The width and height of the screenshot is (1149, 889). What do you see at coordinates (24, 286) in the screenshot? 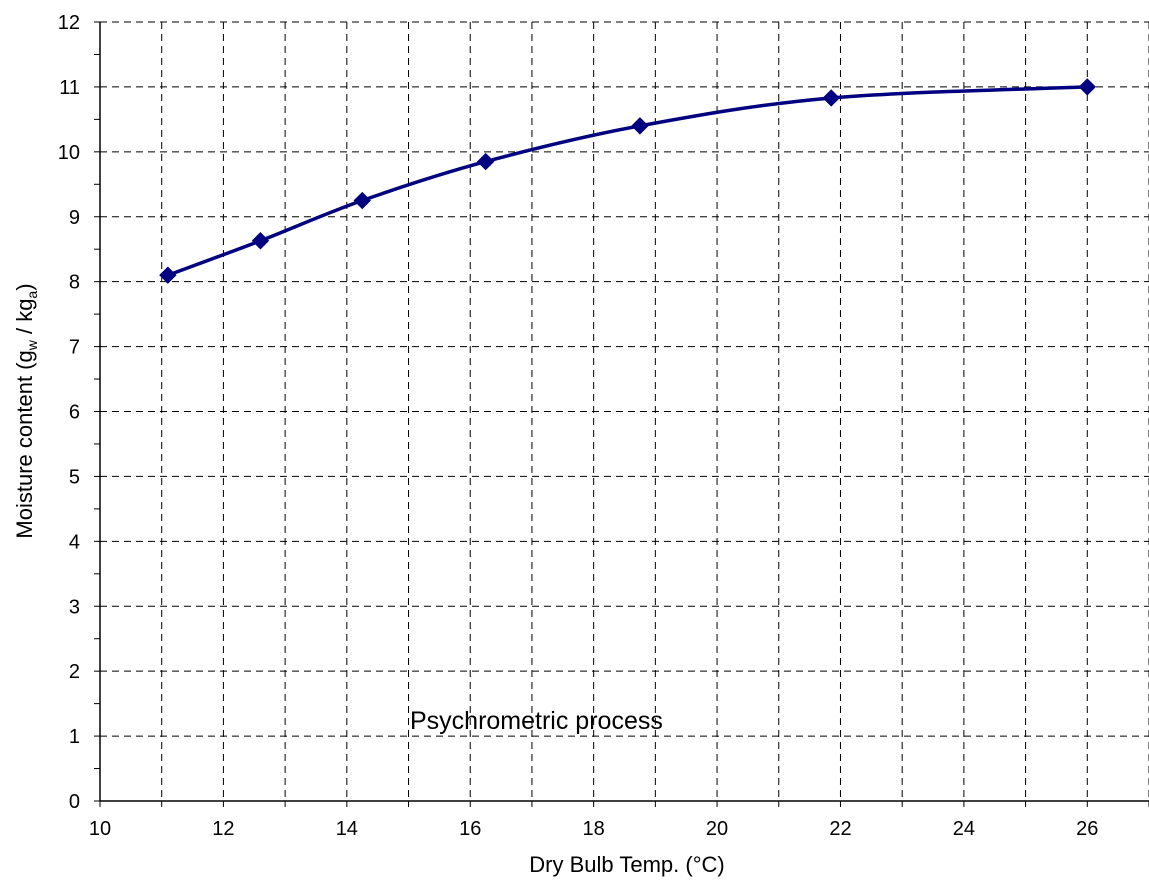
I see `y-axis-title-end: )` at bounding box center [24, 286].